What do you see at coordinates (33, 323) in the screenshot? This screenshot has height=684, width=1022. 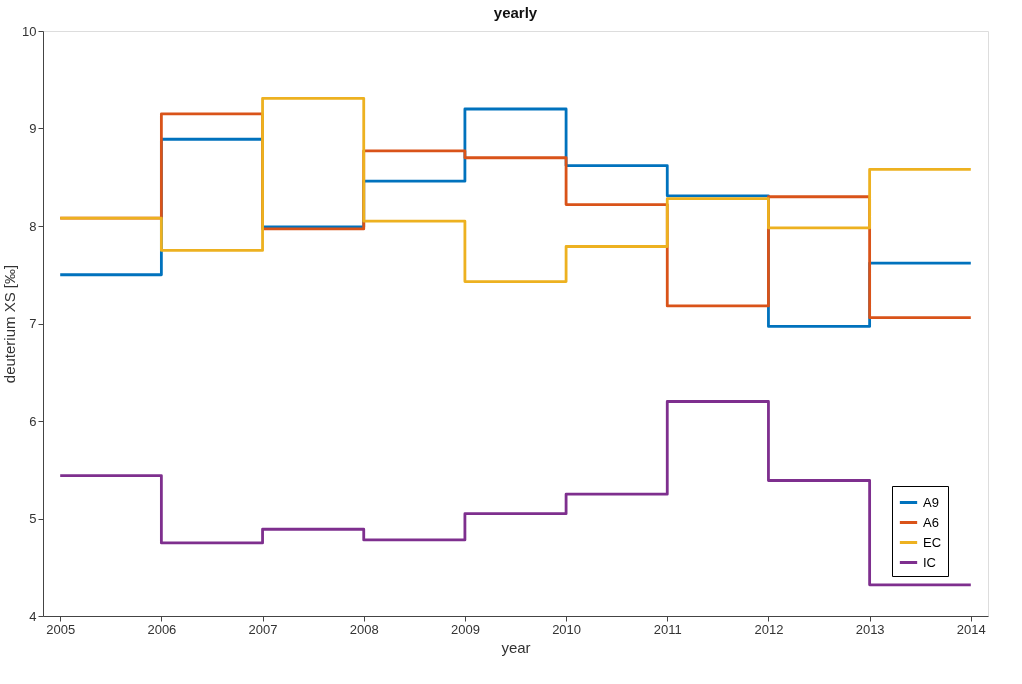 I see `y-tick-label: 7` at bounding box center [33, 323].